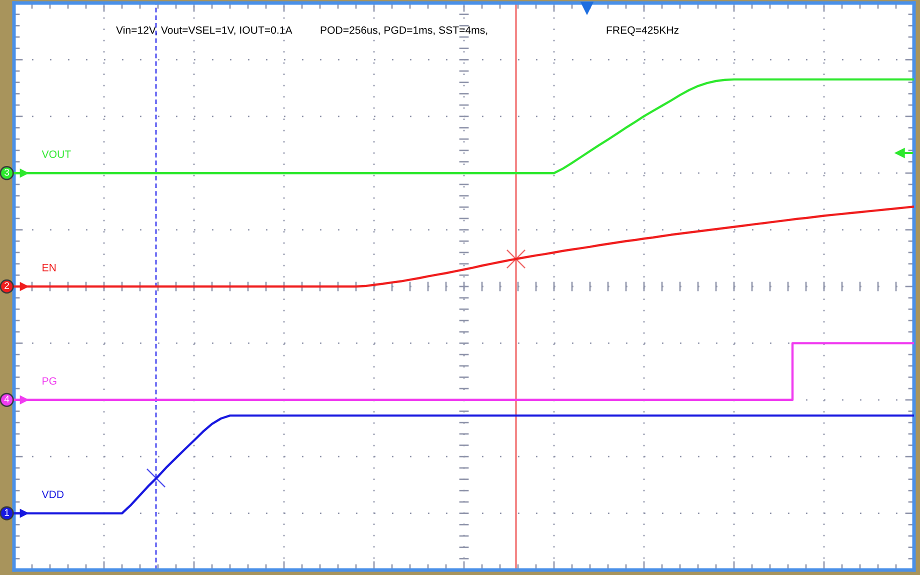  Describe the element at coordinates (404, 31) in the screenshot. I see `text: POD=256us, PGD=1ms, SST=4ms,` at that location.